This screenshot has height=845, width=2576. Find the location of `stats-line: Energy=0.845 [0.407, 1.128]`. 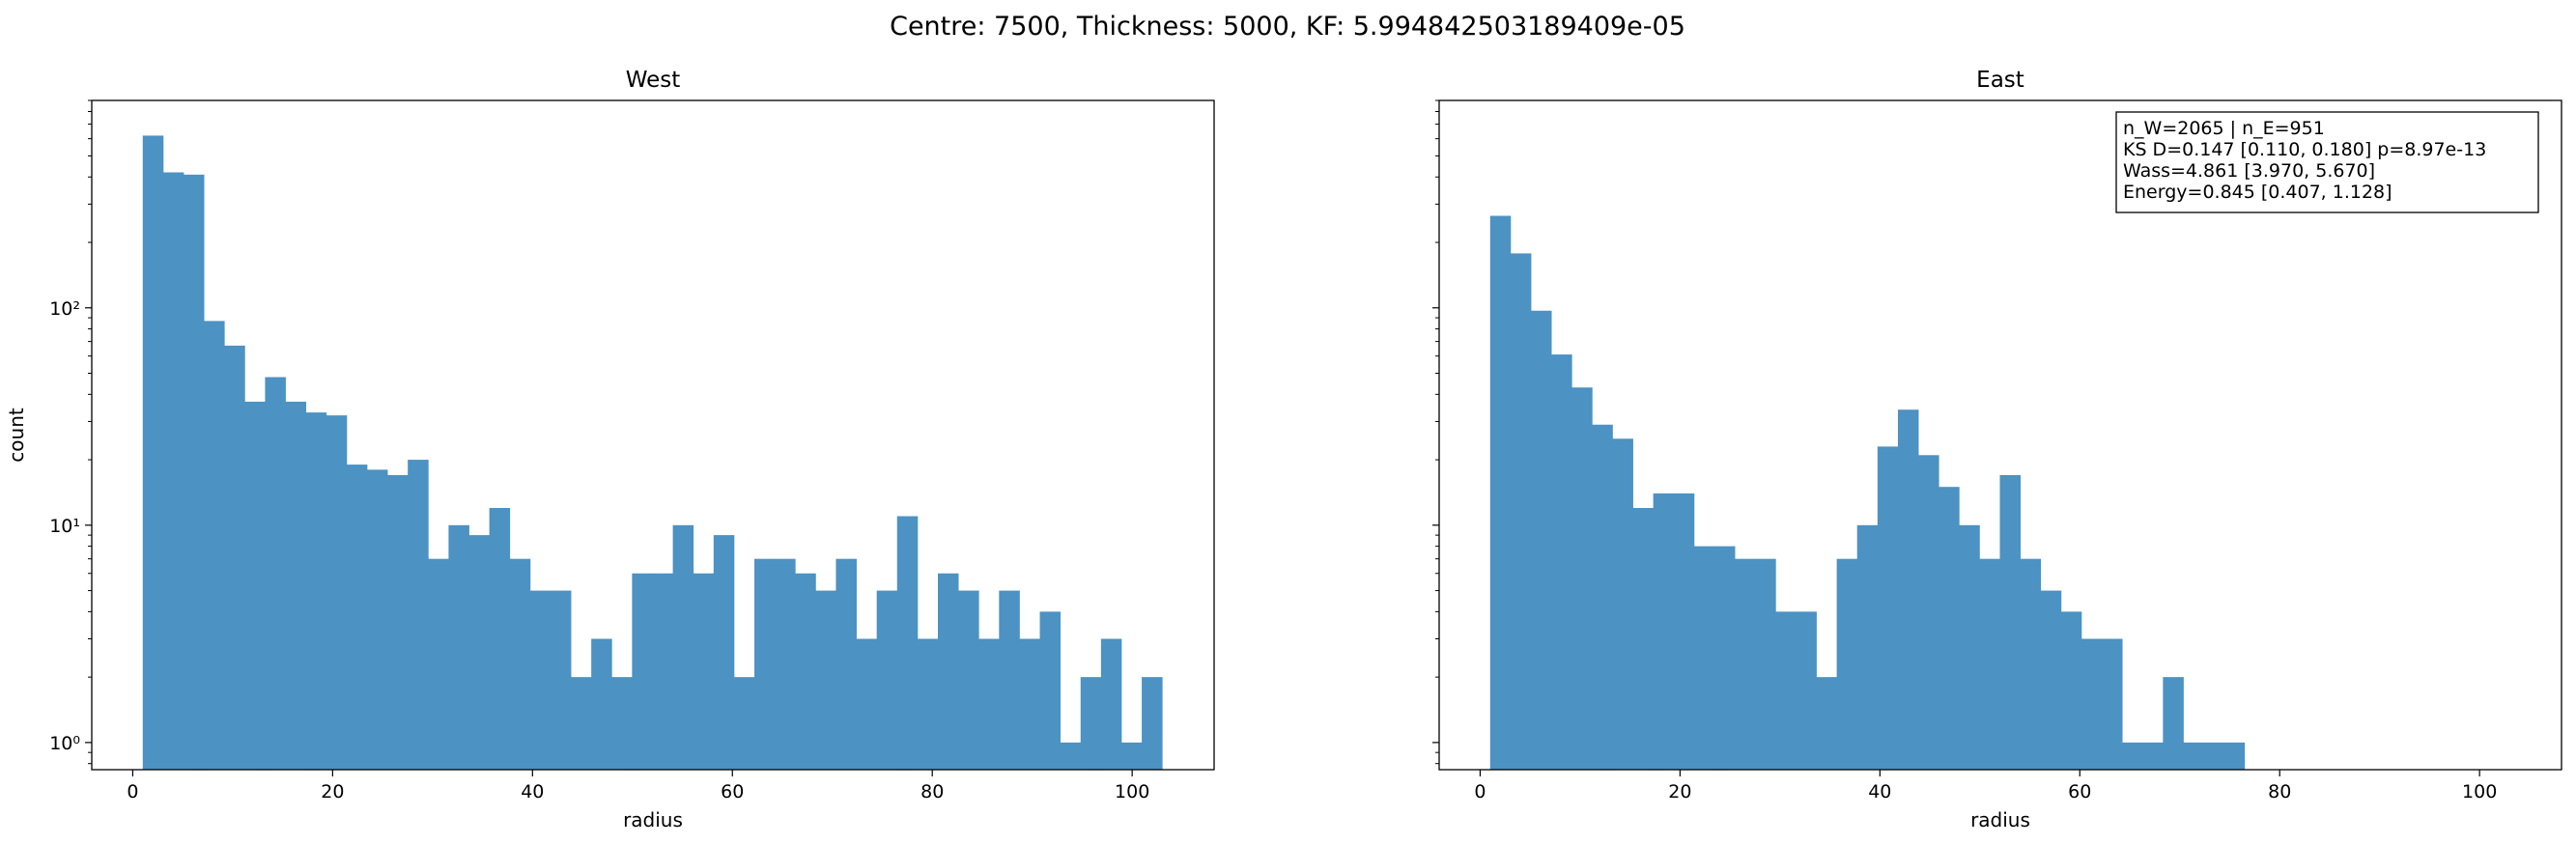

stats-line: Energy=0.845 [0.407, 1.128] is located at coordinates (2257, 192).